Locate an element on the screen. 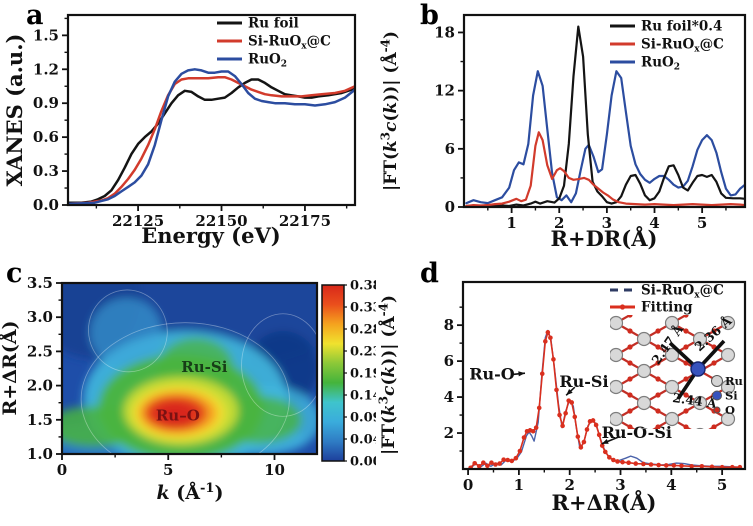  y-tick-label: 8 is located at coordinates (449, 325).